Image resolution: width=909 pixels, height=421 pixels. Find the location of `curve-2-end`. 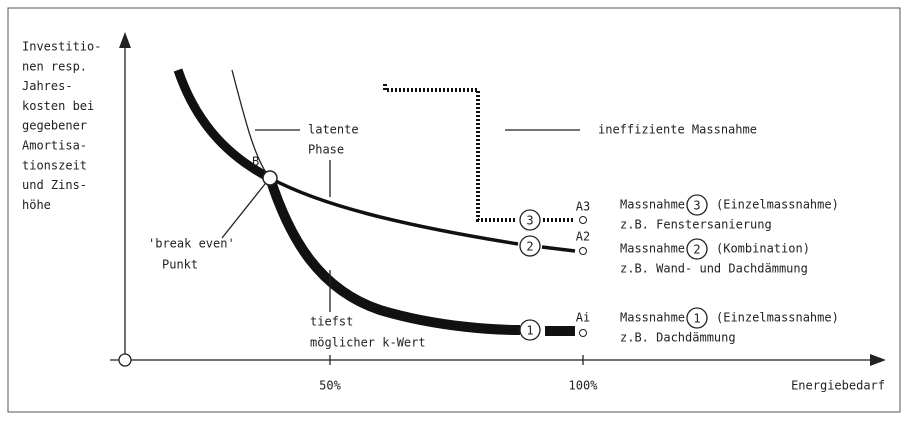

curve-2-end is located at coordinates (558, 249).